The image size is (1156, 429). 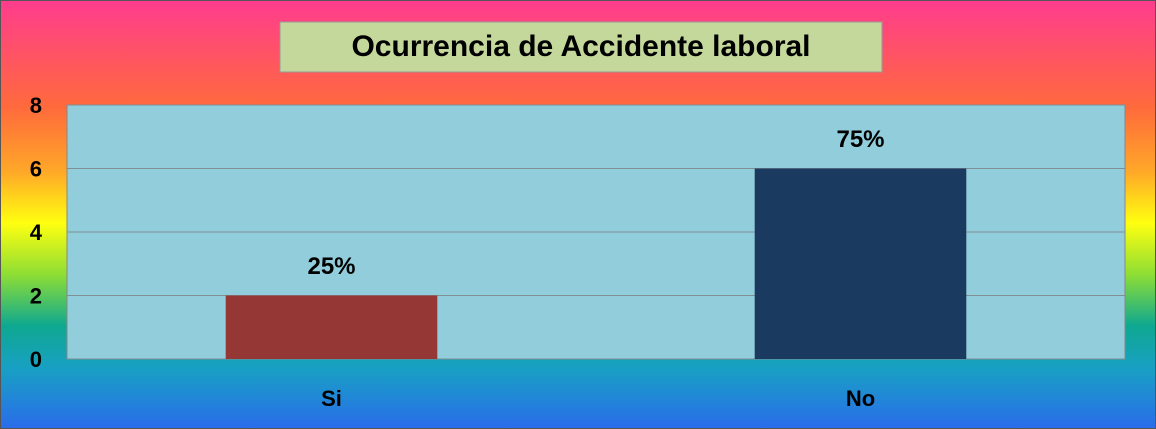 What do you see at coordinates (36, 168) in the screenshot?
I see `y-tick-label: 6` at bounding box center [36, 168].